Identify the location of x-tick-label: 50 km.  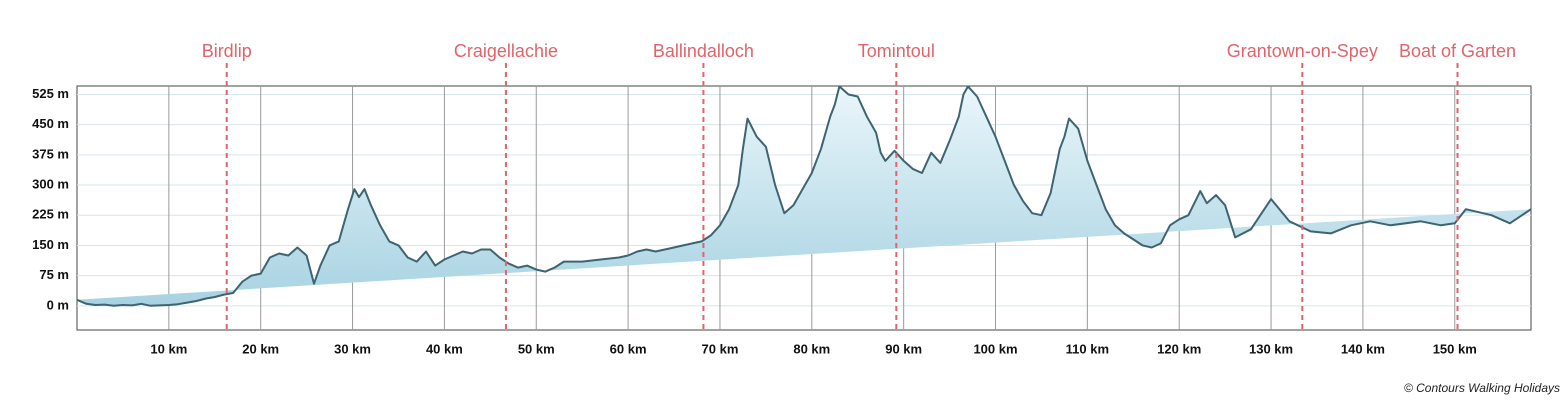
(536, 348).